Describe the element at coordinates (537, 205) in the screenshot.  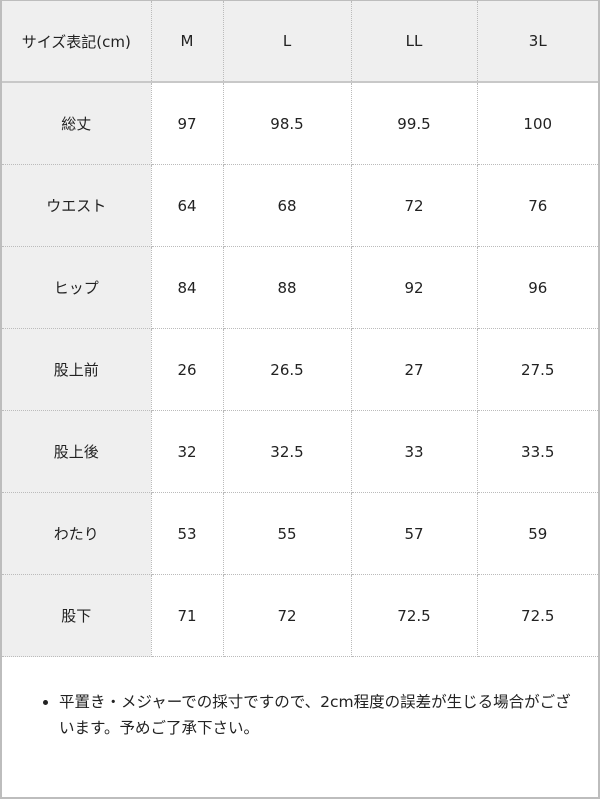
I see `table-cell: 76` at that location.